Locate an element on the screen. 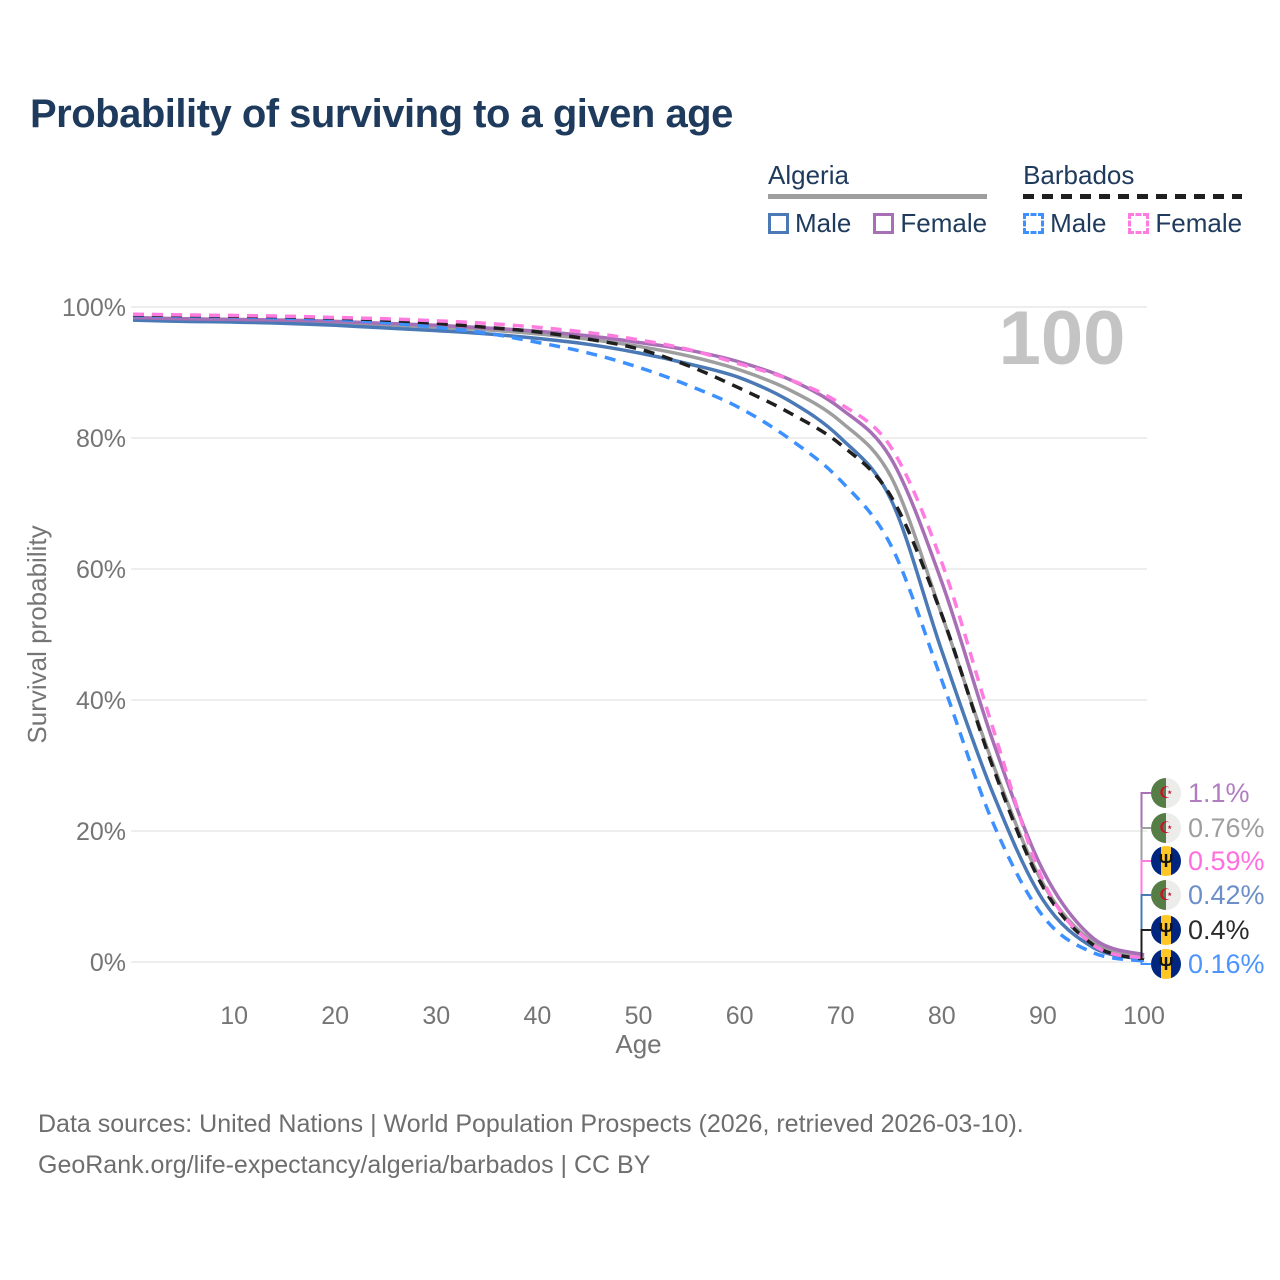  x-tick-60: 60 is located at coordinates (740, 1016).